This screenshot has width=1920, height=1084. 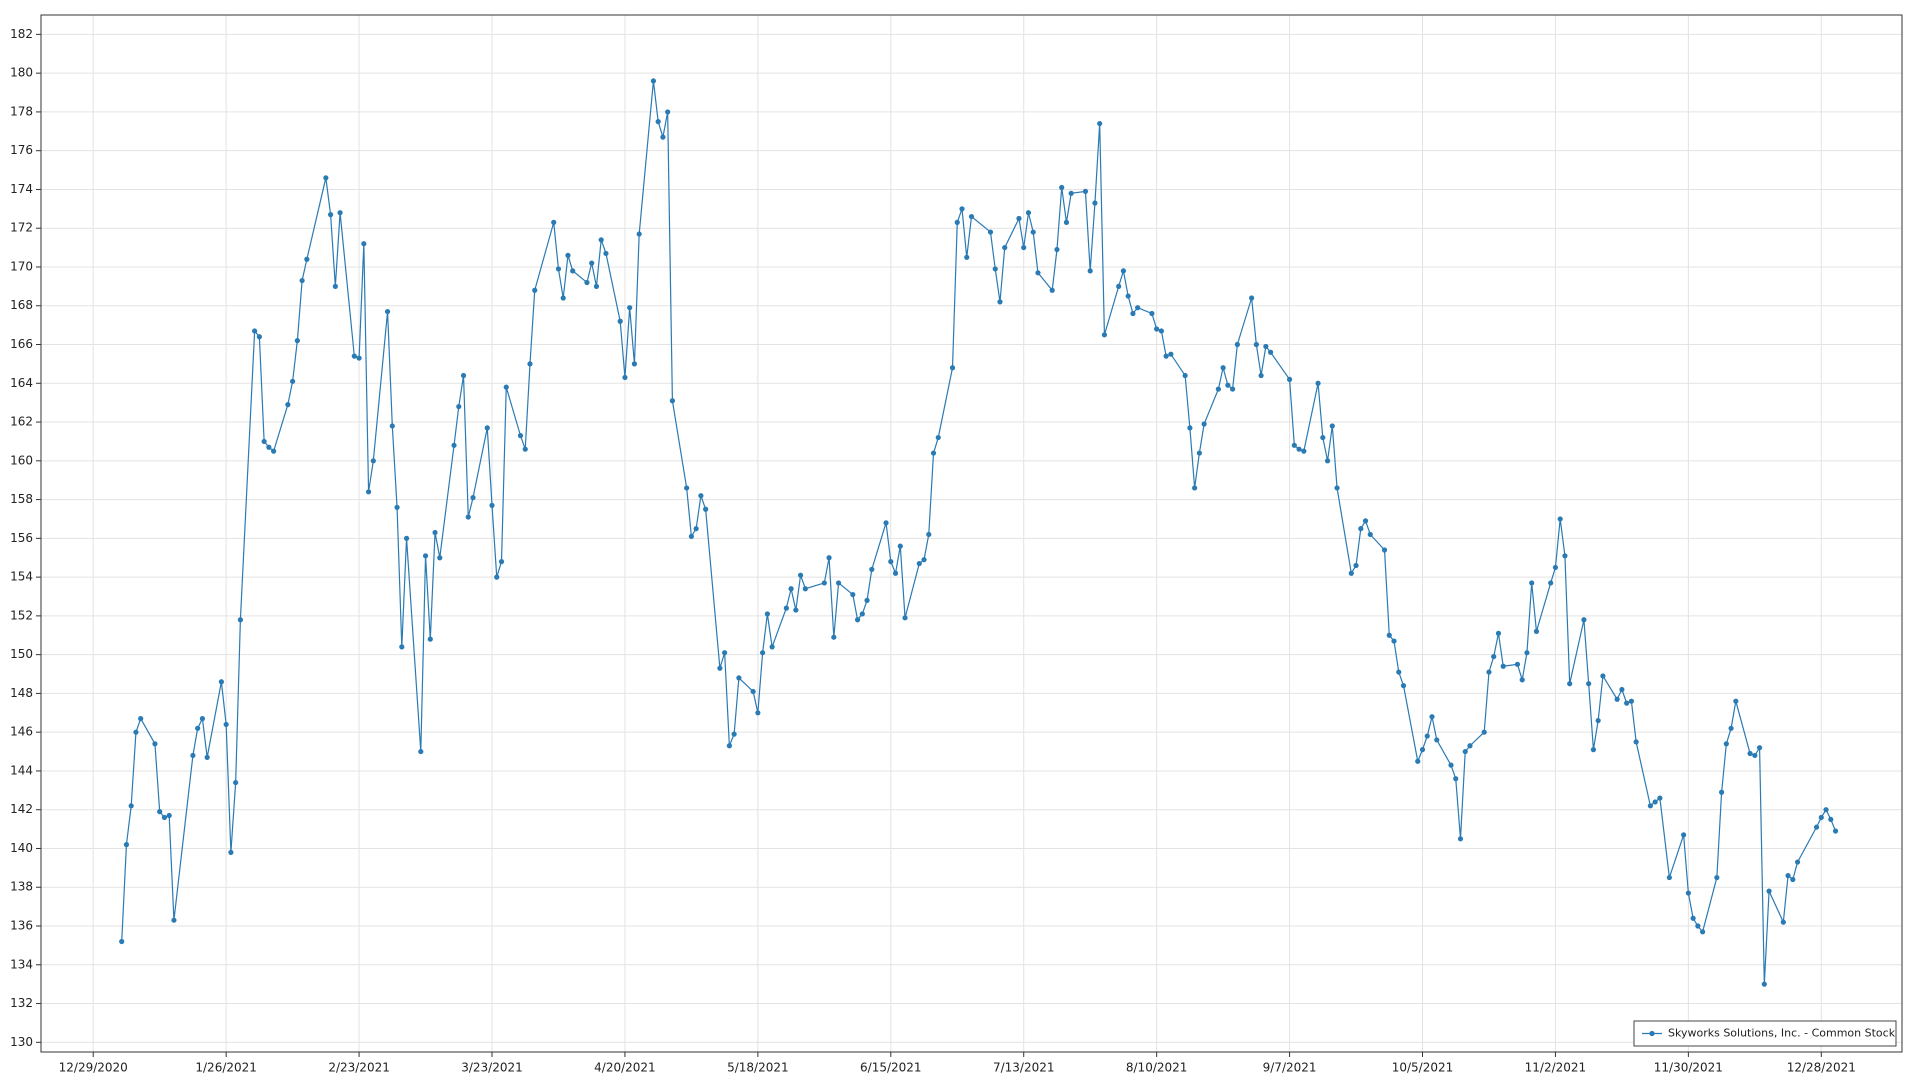 What do you see at coordinates (21, 770) in the screenshot?
I see `y-tick-label: 144` at bounding box center [21, 770].